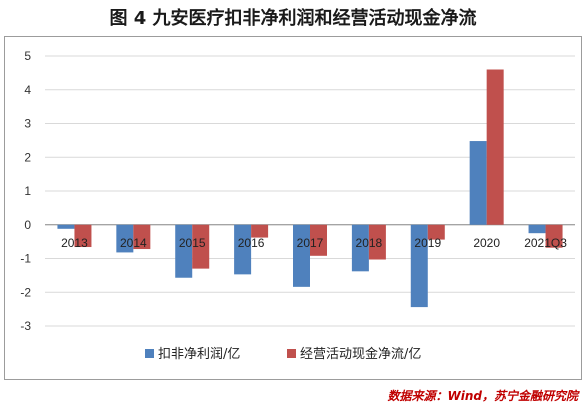 The image size is (586, 408). Describe the element at coordinates (184, 251) in the screenshot. I see `bar-net-profit-2015` at that location.